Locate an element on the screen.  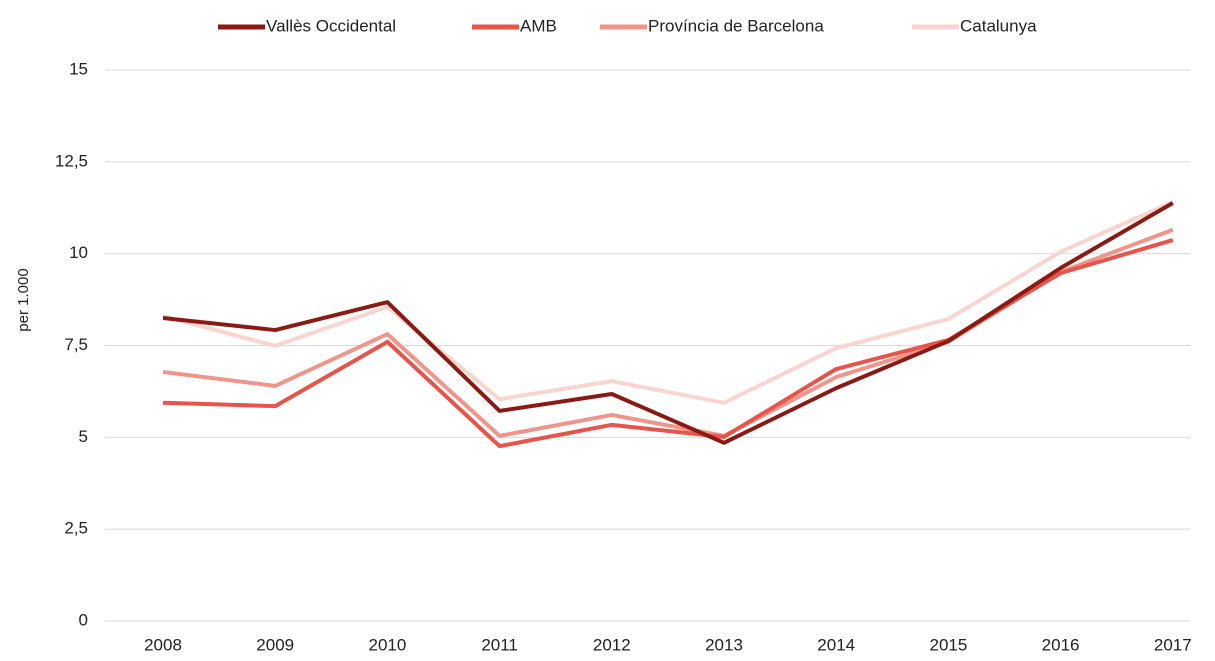
legend-label: Vallès Occidental is located at coordinates (331, 25).